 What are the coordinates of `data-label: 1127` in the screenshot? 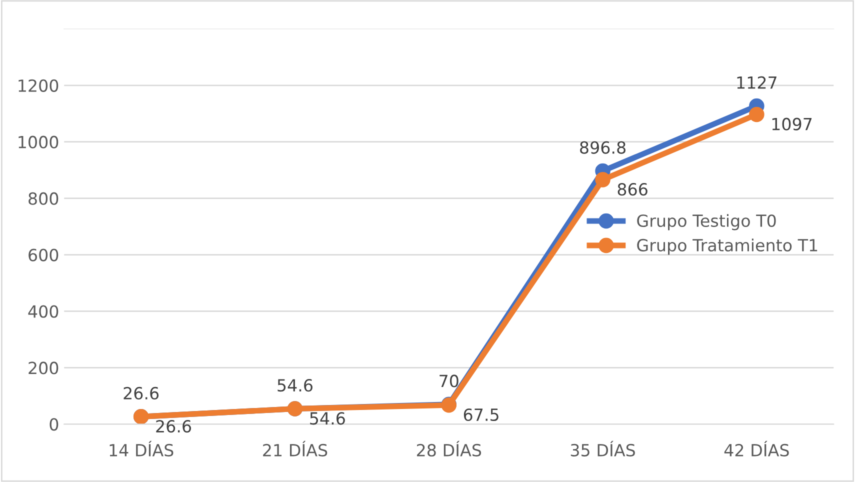 It's located at (756, 82).